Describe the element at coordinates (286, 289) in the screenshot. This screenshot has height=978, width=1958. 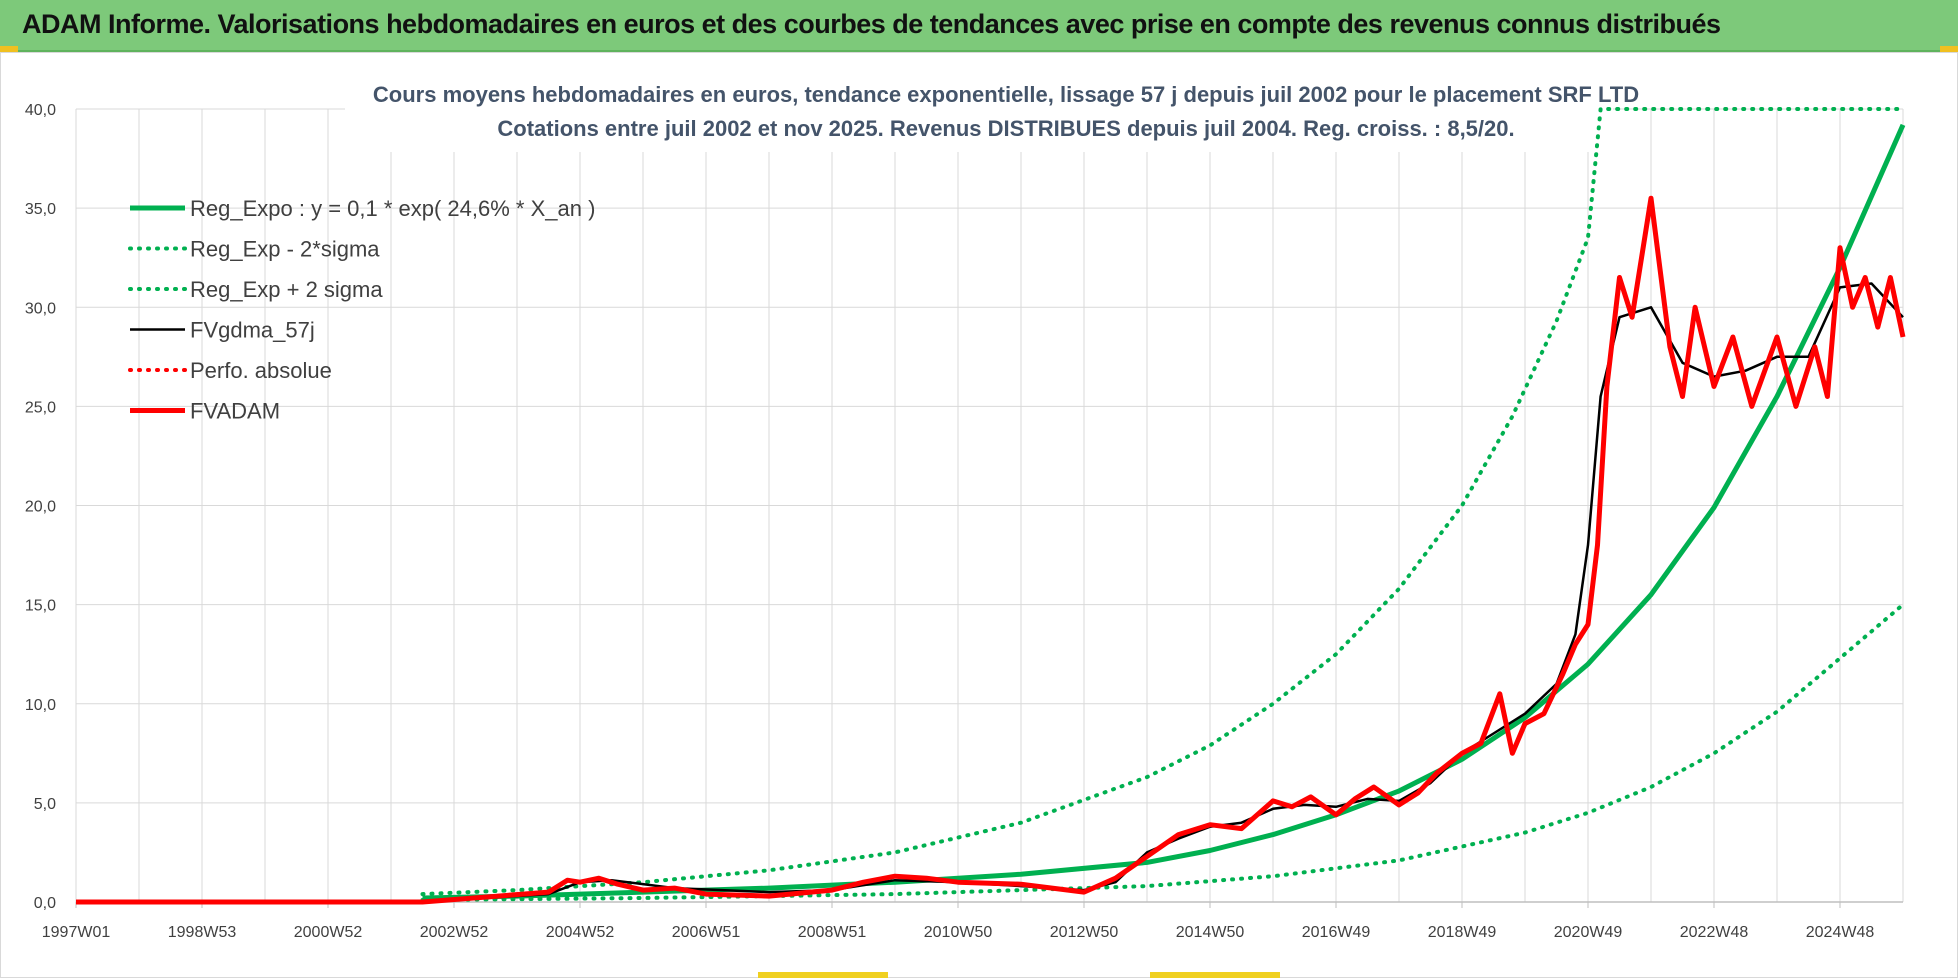
I see `legend-label: Reg_Exp + 2 sigma` at that location.